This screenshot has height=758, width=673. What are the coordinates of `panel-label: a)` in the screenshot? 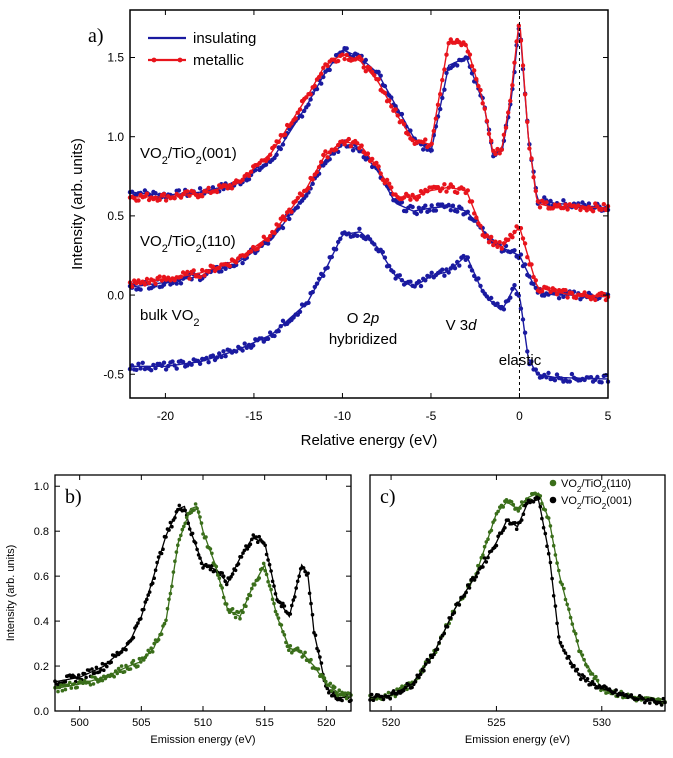 It's located at (96, 36).